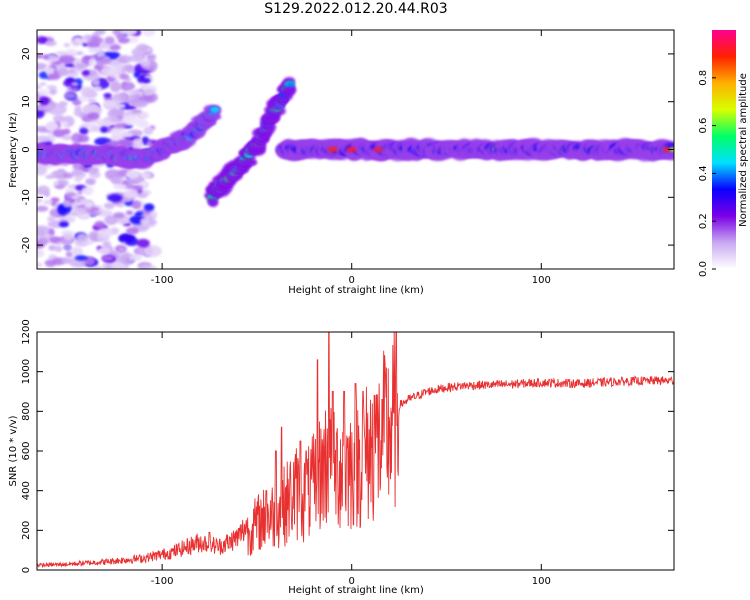  What do you see at coordinates (26, 197) in the screenshot?
I see `spectrogram-y-tick-label: -10` at bounding box center [26, 197].